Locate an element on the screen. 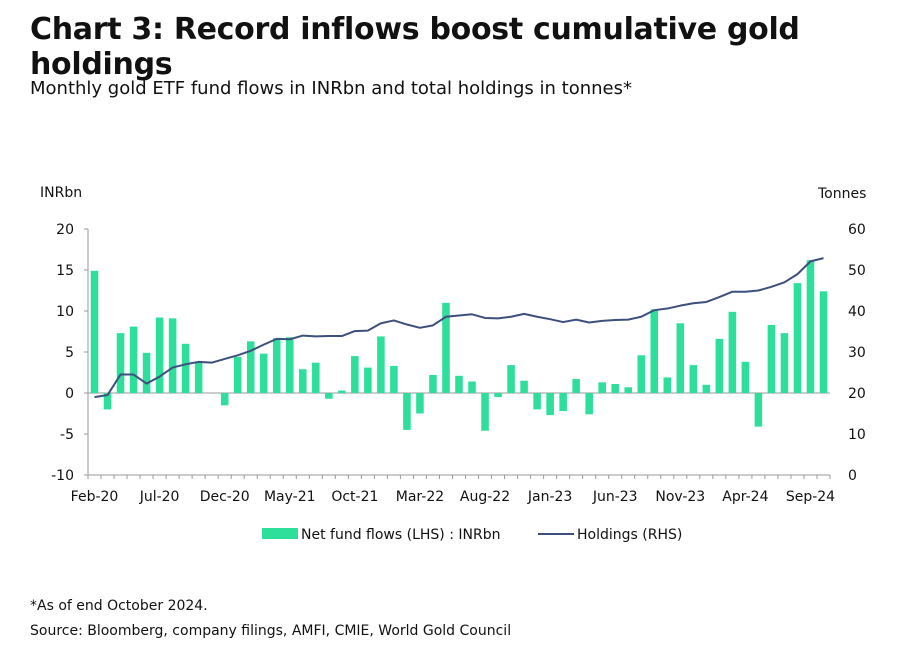 The height and width of the screenshot is (650, 910). left-tick-label: 5 is located at coordinates (69, 353).